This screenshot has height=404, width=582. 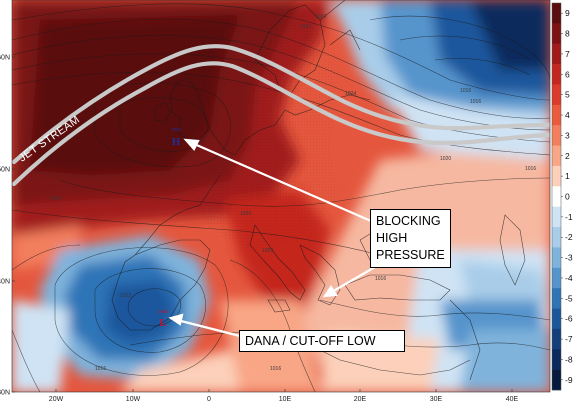 What do you see at coordinates (392, 238) in the screenshot?
I see `callout-line: HIGH` at bounding box center [392, 238].